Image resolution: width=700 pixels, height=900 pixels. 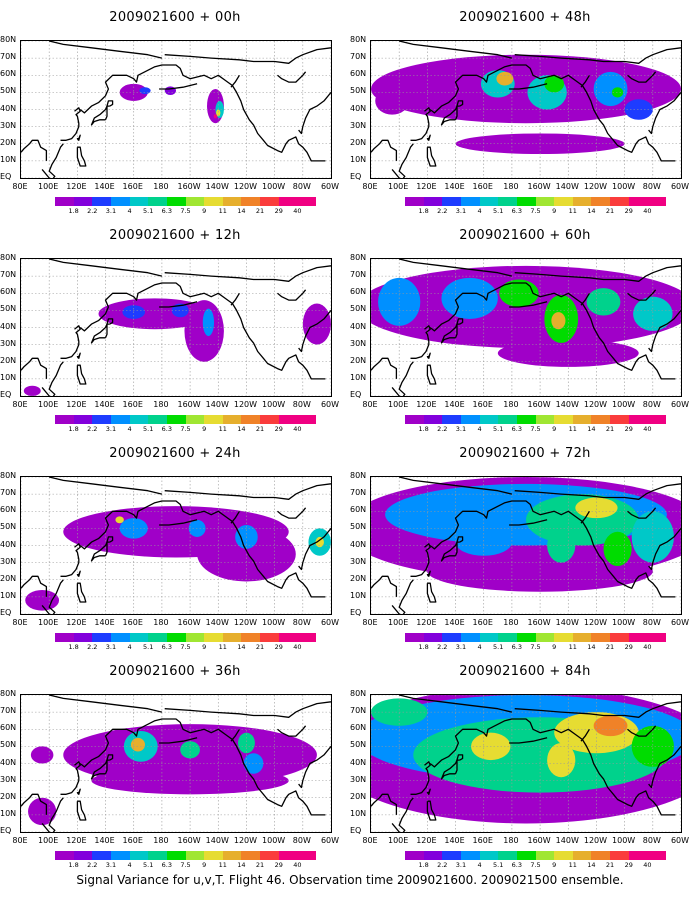 What do you see at coordinates (76, 404) in the screenshot?
I see `lon-tick-label: 120E` at bounding box center [76, 404].